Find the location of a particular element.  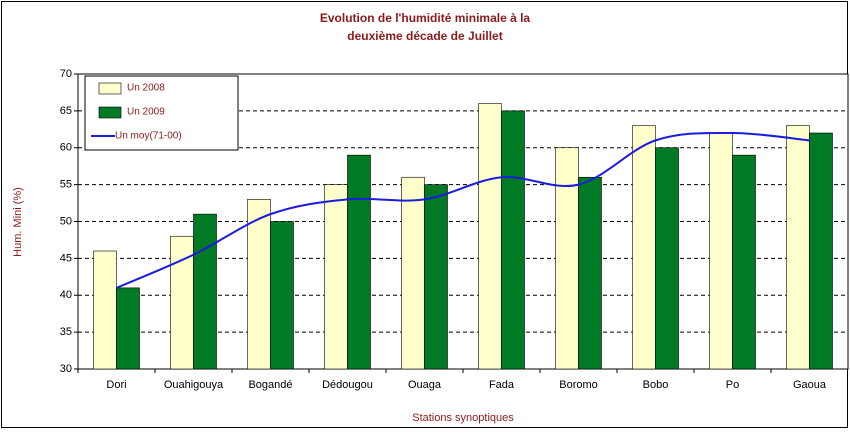

x-tick-label: Bobo is located at coordinates (656, 385).